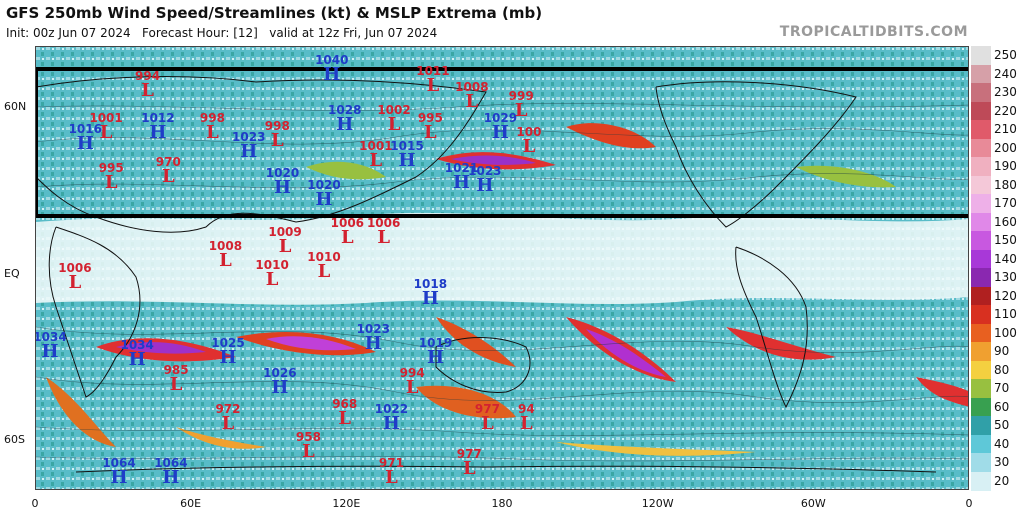 The width and height of the screenshot is (1024, 512). Describe the element at coordinates (272, 265) in the screenshot. I see `pressure-value: 1010` at that location.